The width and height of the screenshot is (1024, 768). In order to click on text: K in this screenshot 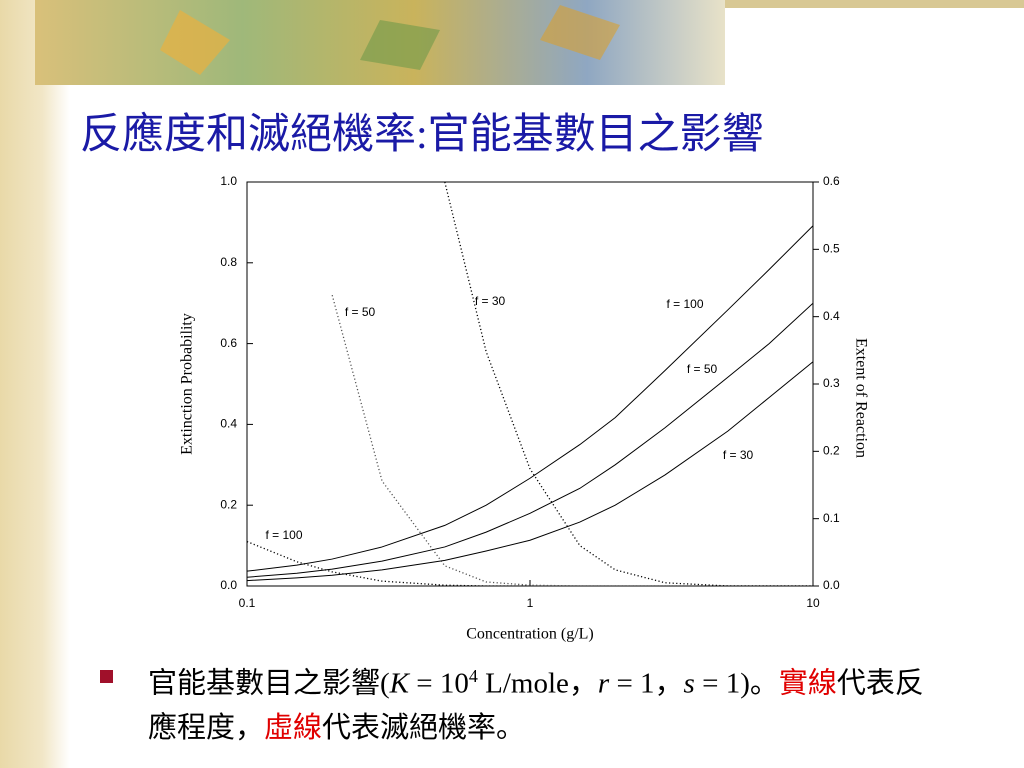, I will do `click(399, 683)`.